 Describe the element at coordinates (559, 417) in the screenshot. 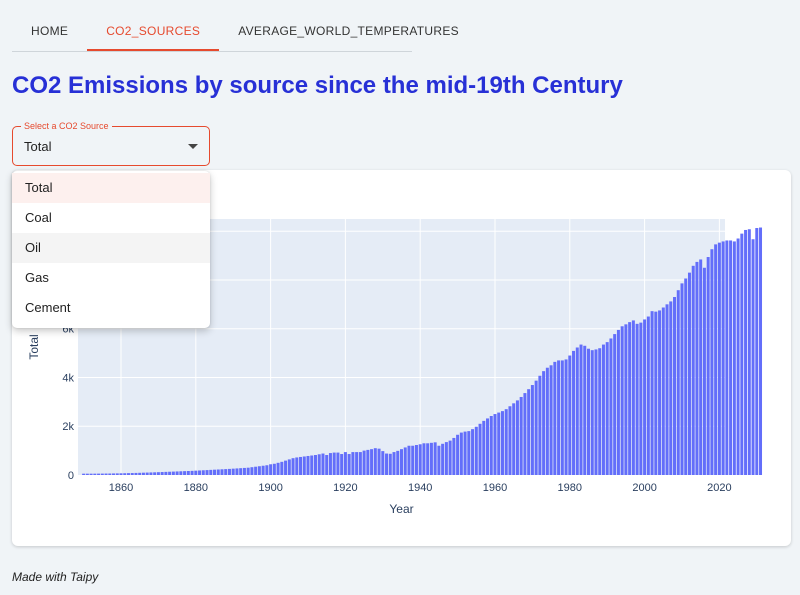

I see `bar-1977` at that location.